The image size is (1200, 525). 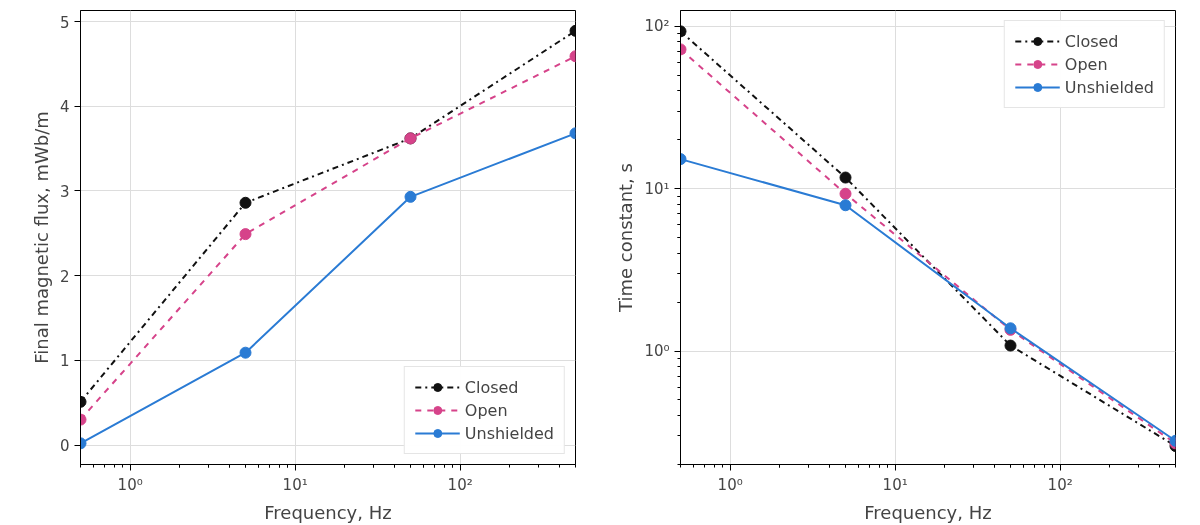 What do you see at coordinates (41, 237) in the screenshot?
I see `y-axis-title: Final magnetic flux, mWb/m` at bounding box center [41, 237].